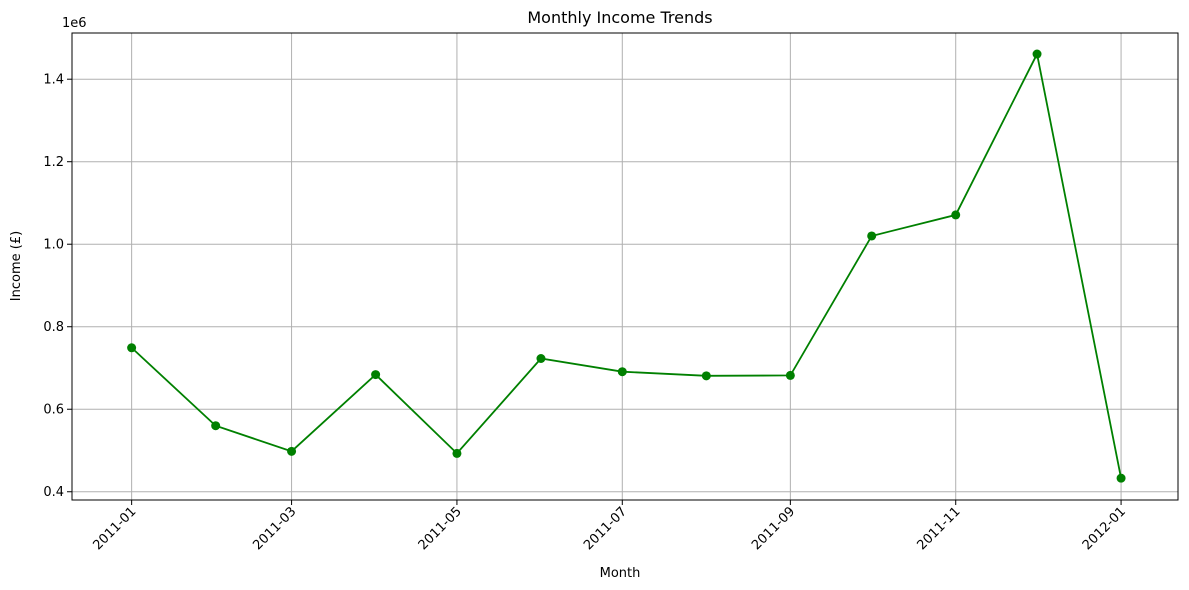 Image resolution: width=1189 pixels, height=590 pixels. I want to click on x-tick-label: 2011-05, so click(440, 528).